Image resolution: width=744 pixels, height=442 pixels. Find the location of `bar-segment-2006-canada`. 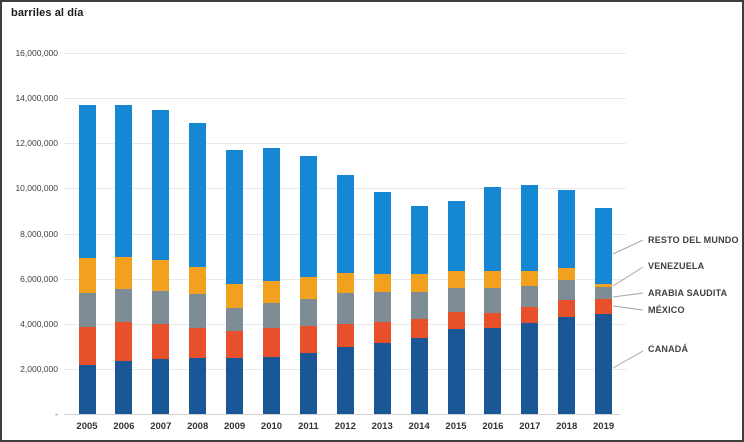

bar-segment-2006-canada is located at coordinates (124, 387).